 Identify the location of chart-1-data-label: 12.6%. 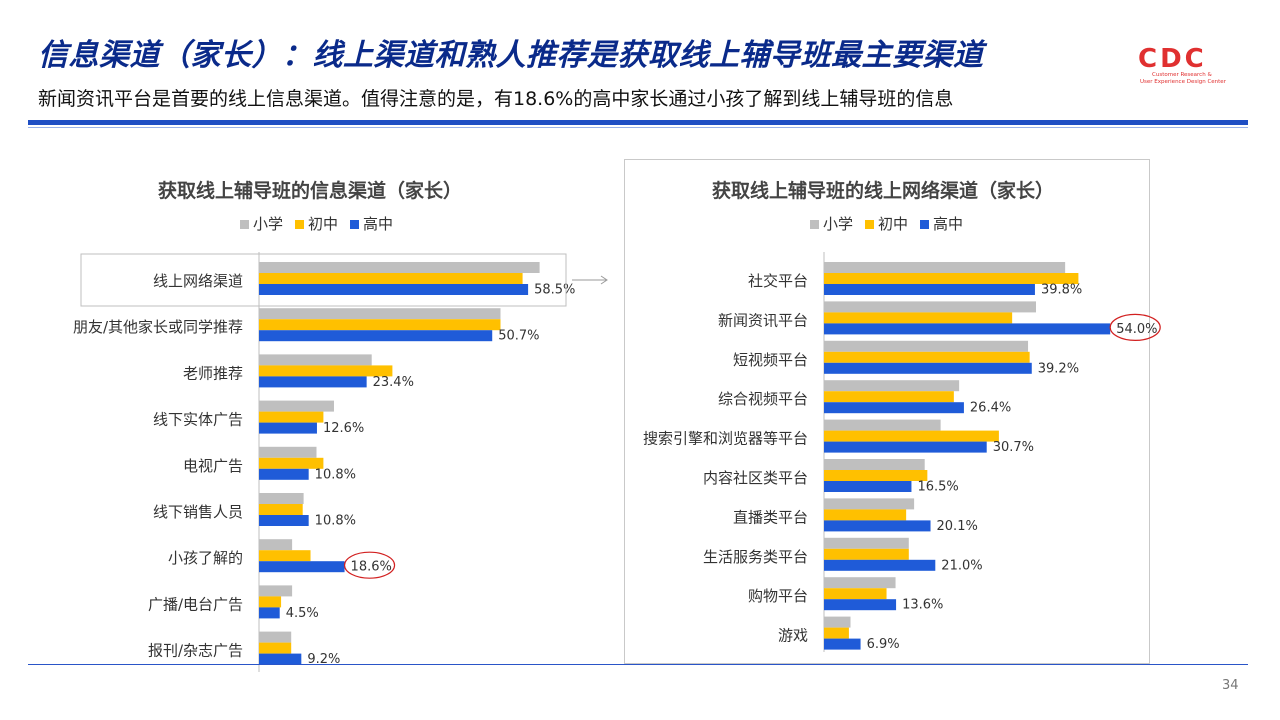
(343, 428).